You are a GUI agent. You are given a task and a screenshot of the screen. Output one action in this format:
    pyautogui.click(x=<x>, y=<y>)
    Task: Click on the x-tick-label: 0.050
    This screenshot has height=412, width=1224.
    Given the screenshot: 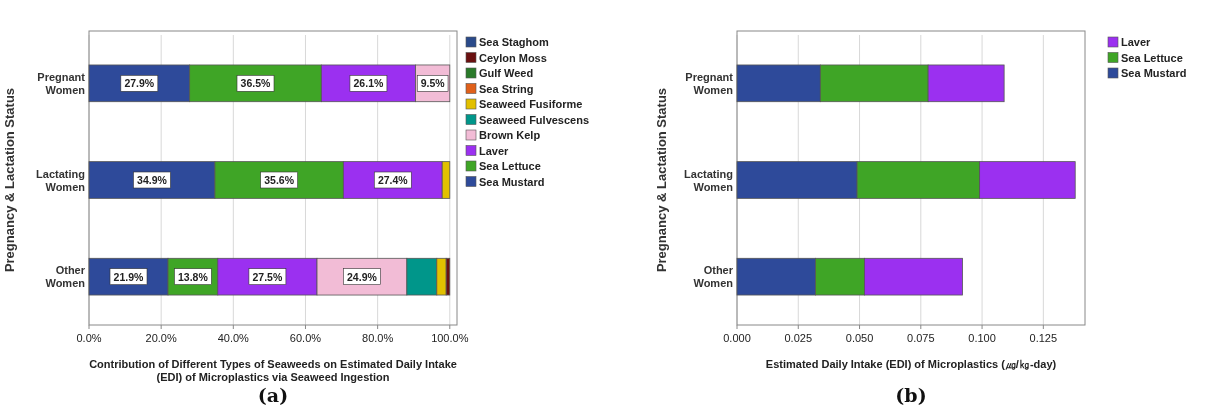 What is the action you would take?
    pyautogui.click(x=859, y=338)
    